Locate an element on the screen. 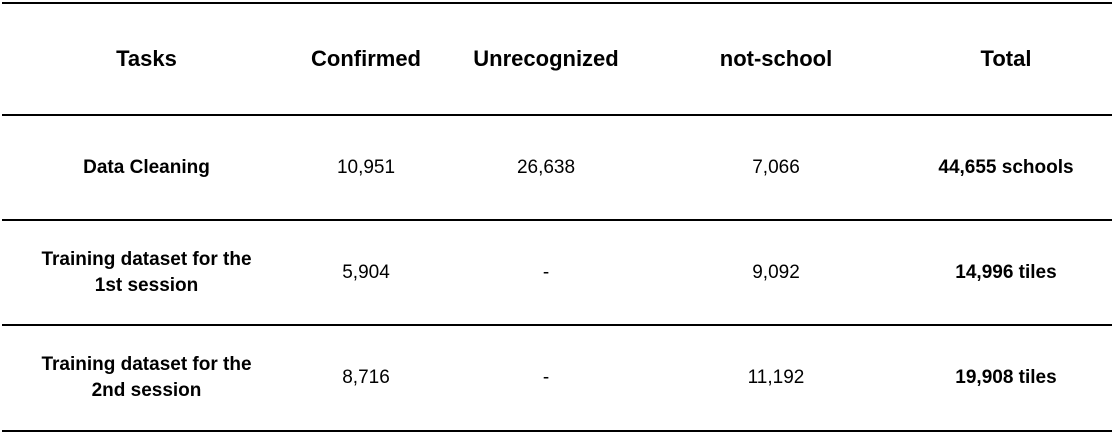 Image resolution: width=1114 pixels, height=433 pixels. task-cell: Training dataset for the 2nd session is located at coordinates (146, 378).